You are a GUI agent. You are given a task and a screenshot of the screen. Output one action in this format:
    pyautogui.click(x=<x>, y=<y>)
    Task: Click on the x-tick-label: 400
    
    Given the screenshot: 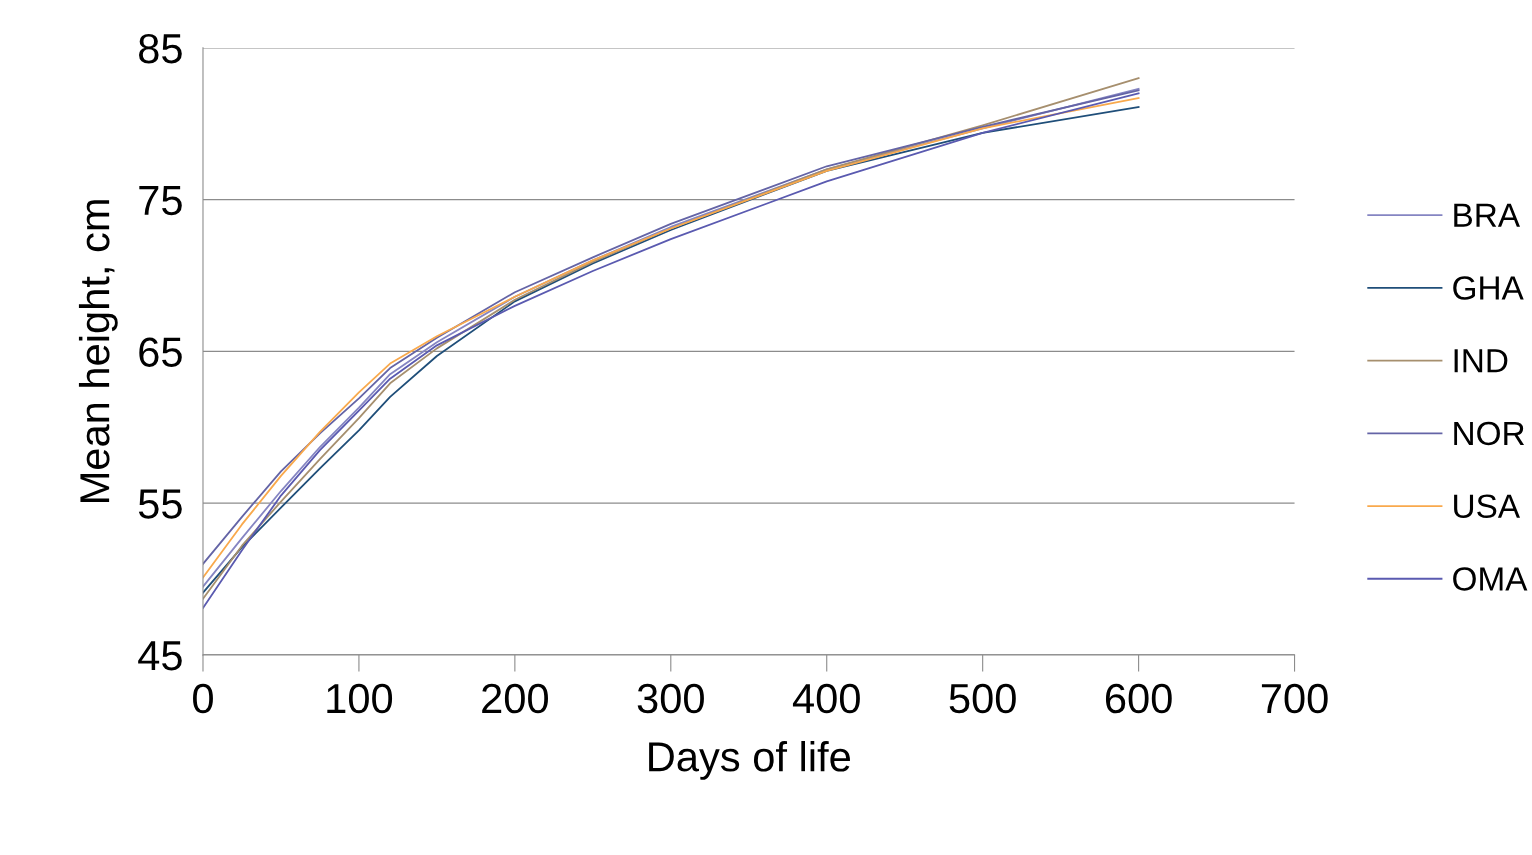 What is the action you would take?
    pyautogui.click(x=826, y=698)
    